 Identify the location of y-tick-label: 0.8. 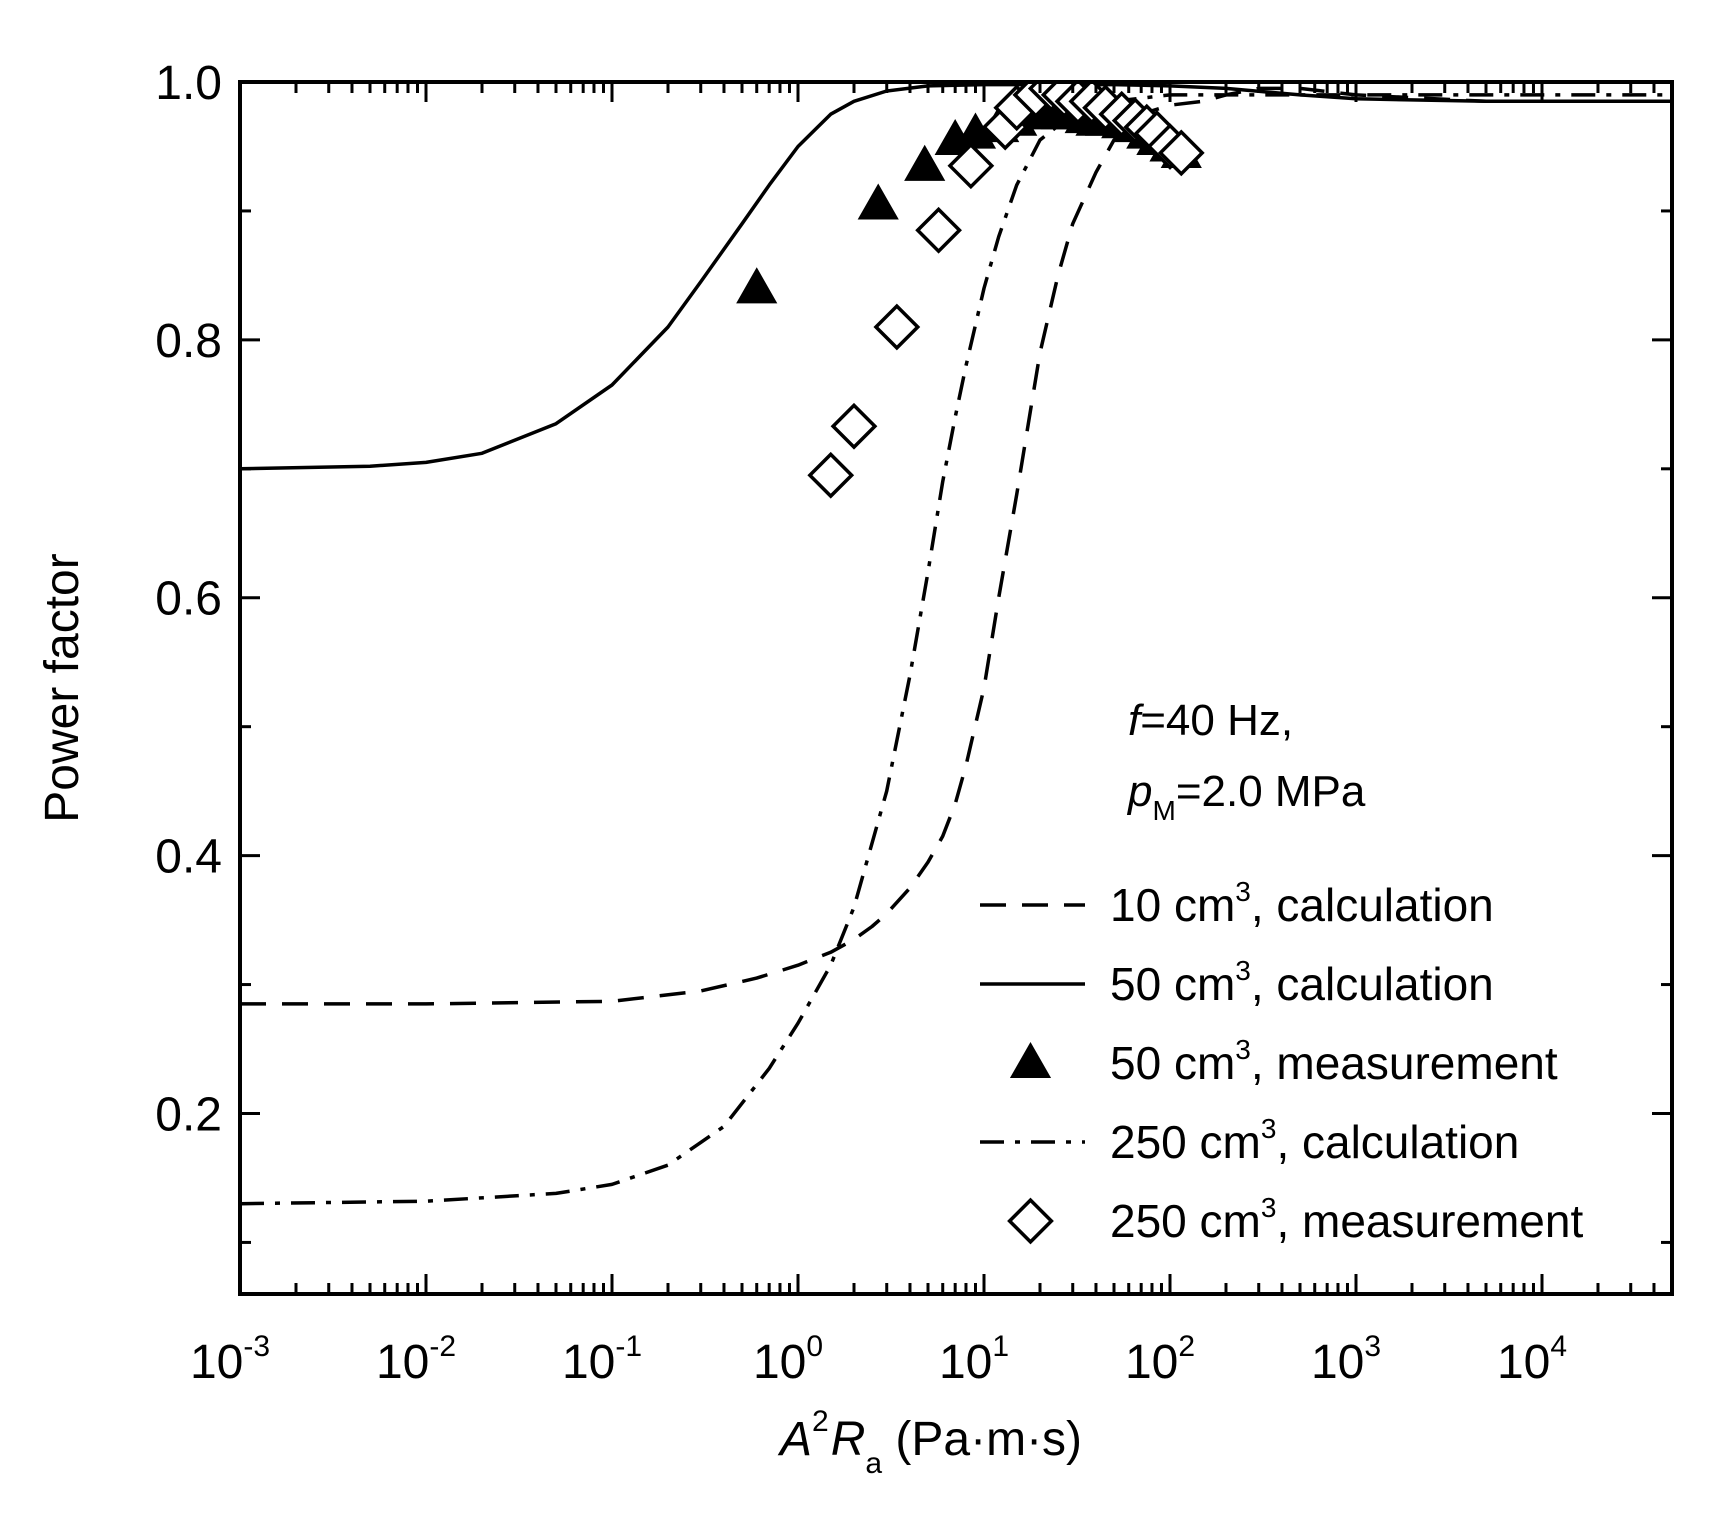
(188, 341).